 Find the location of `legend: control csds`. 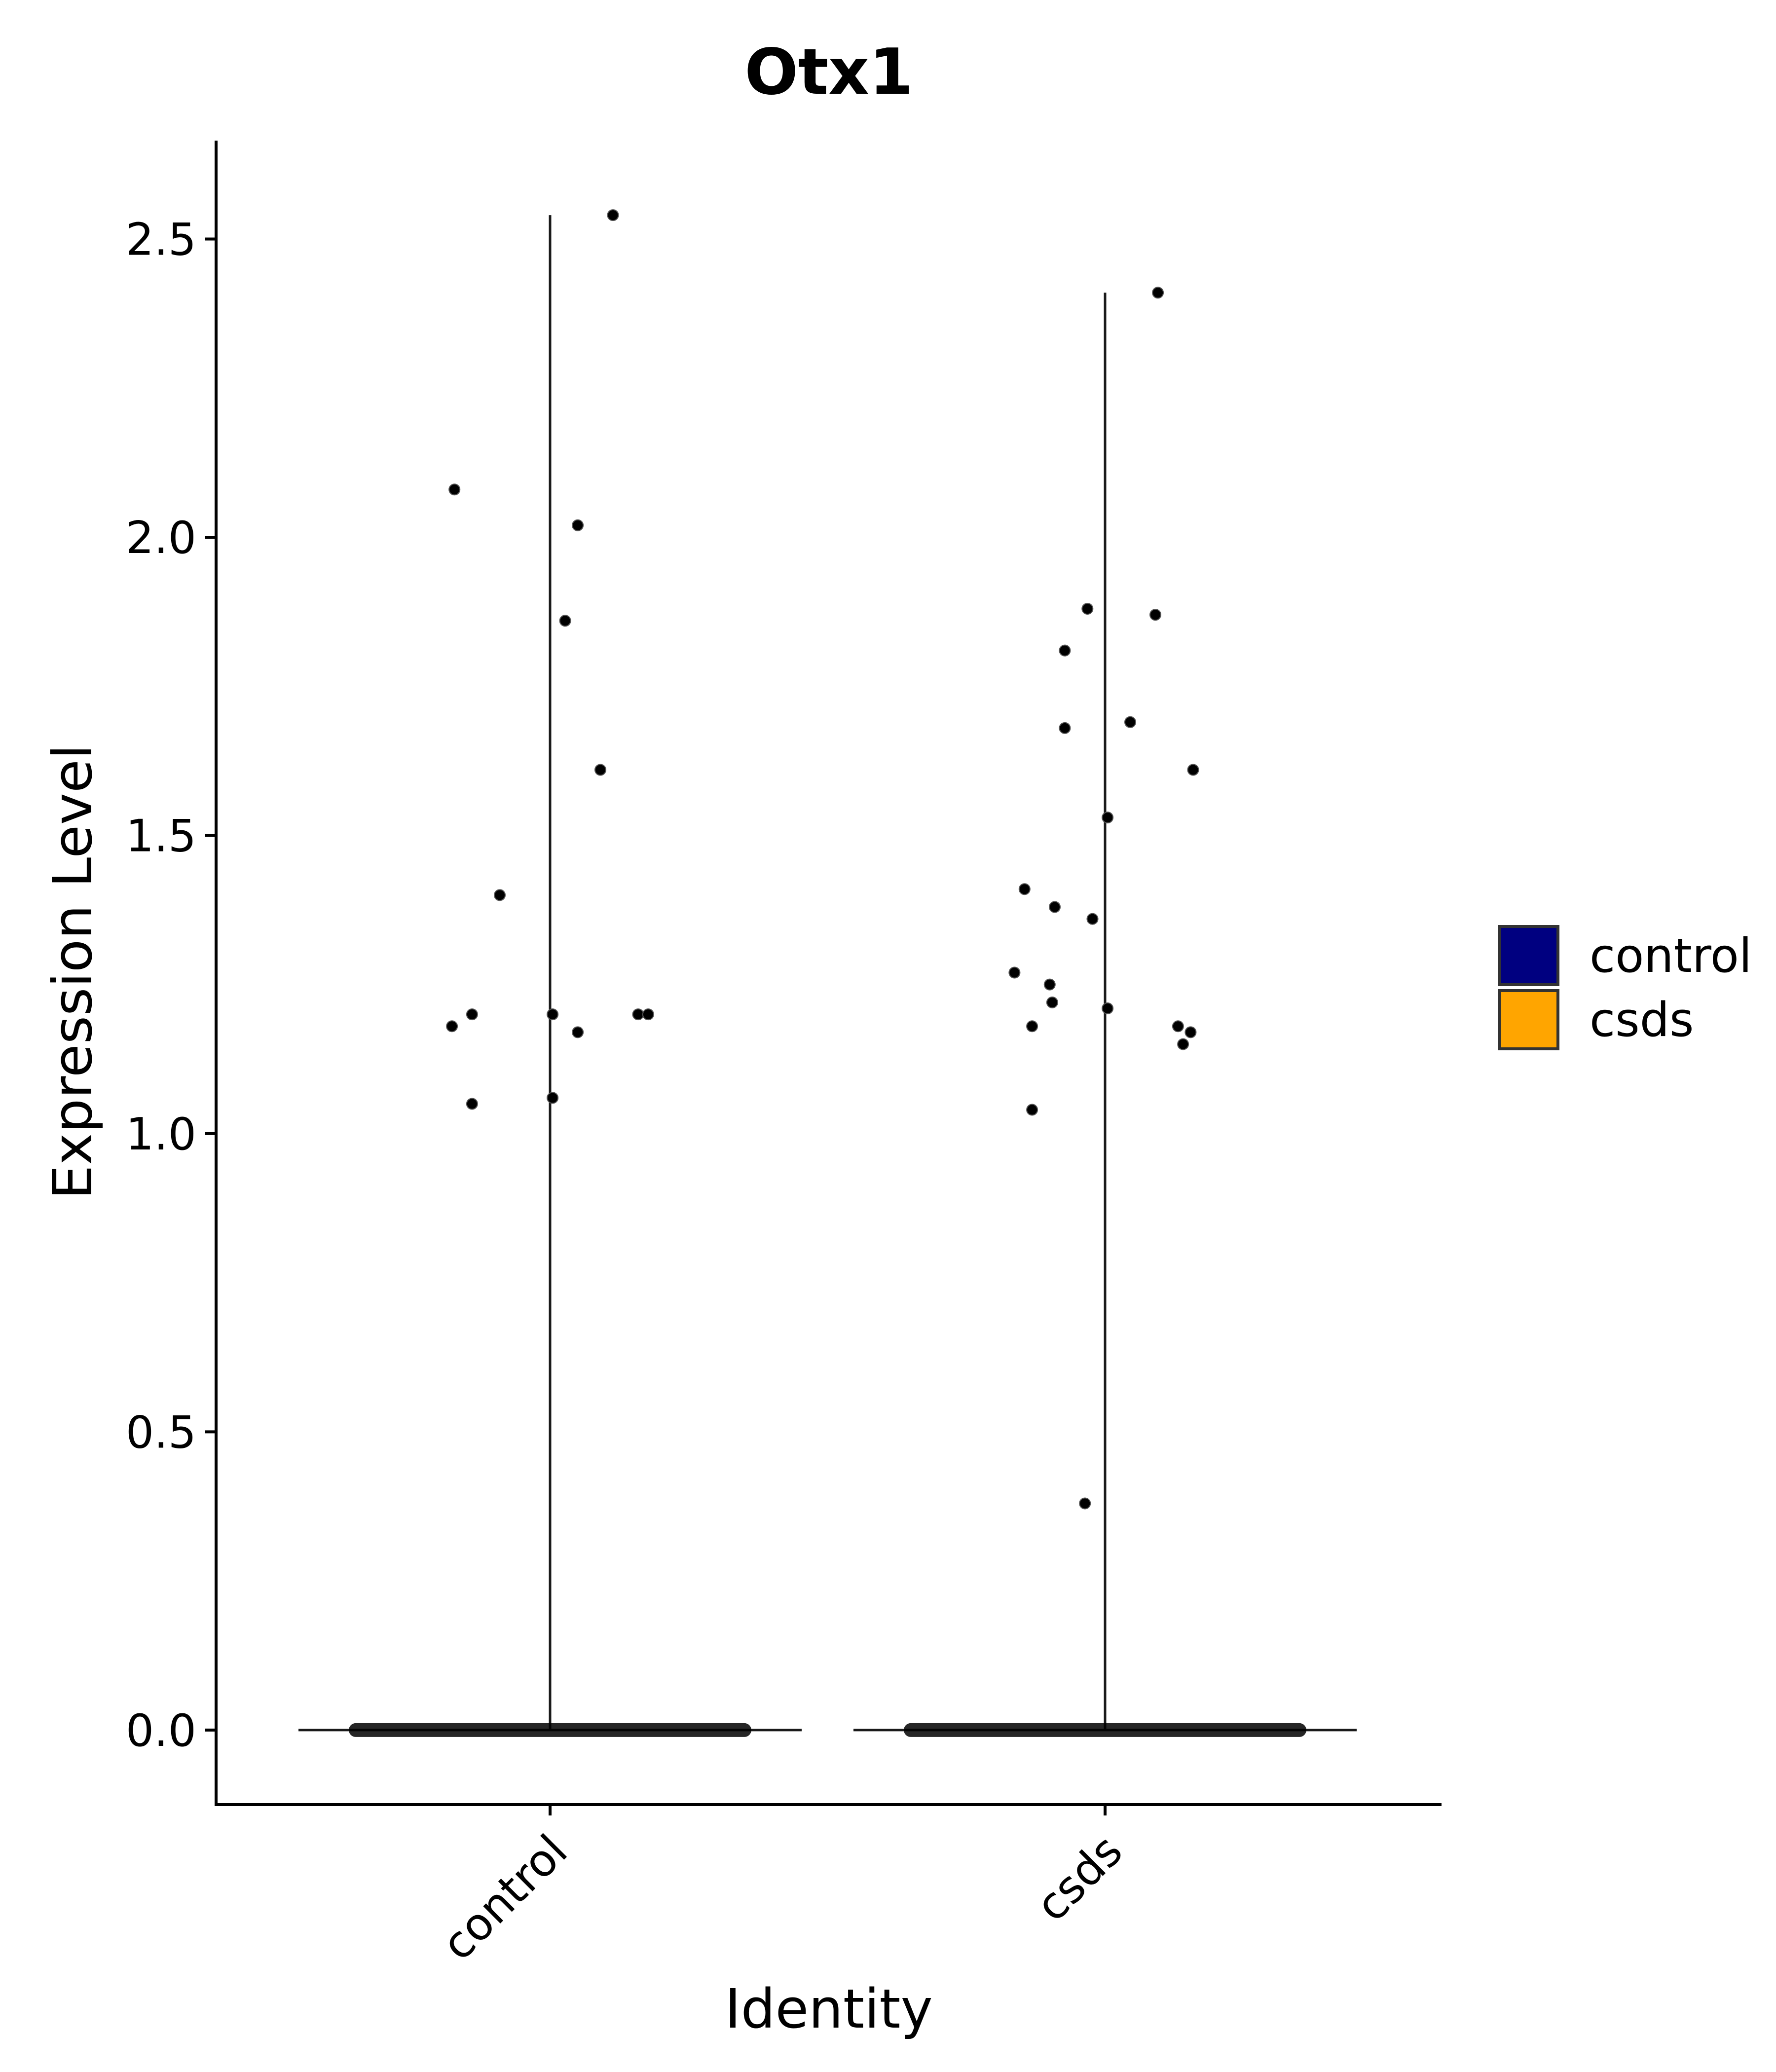

legend: control csds is located at coordinates (1625, 988).